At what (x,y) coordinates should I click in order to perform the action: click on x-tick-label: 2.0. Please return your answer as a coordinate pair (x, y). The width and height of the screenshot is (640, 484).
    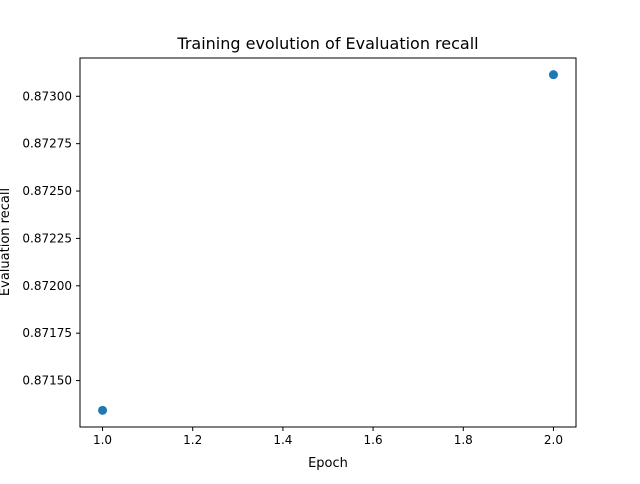
    Looking at the image, I should click on (553, 440).